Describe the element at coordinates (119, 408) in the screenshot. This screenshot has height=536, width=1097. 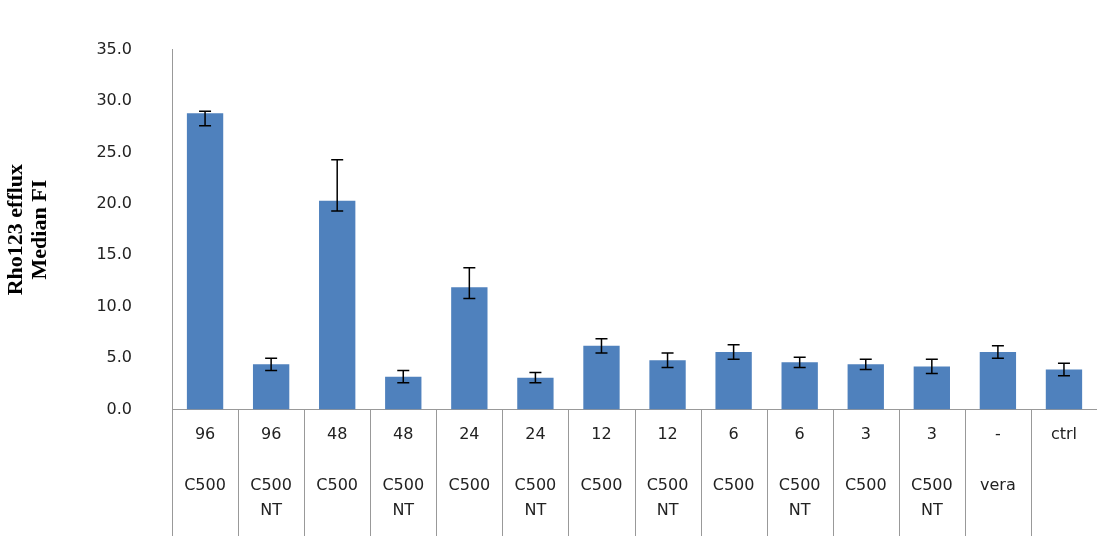
I see `y-tick-label: 0.0` at that location.